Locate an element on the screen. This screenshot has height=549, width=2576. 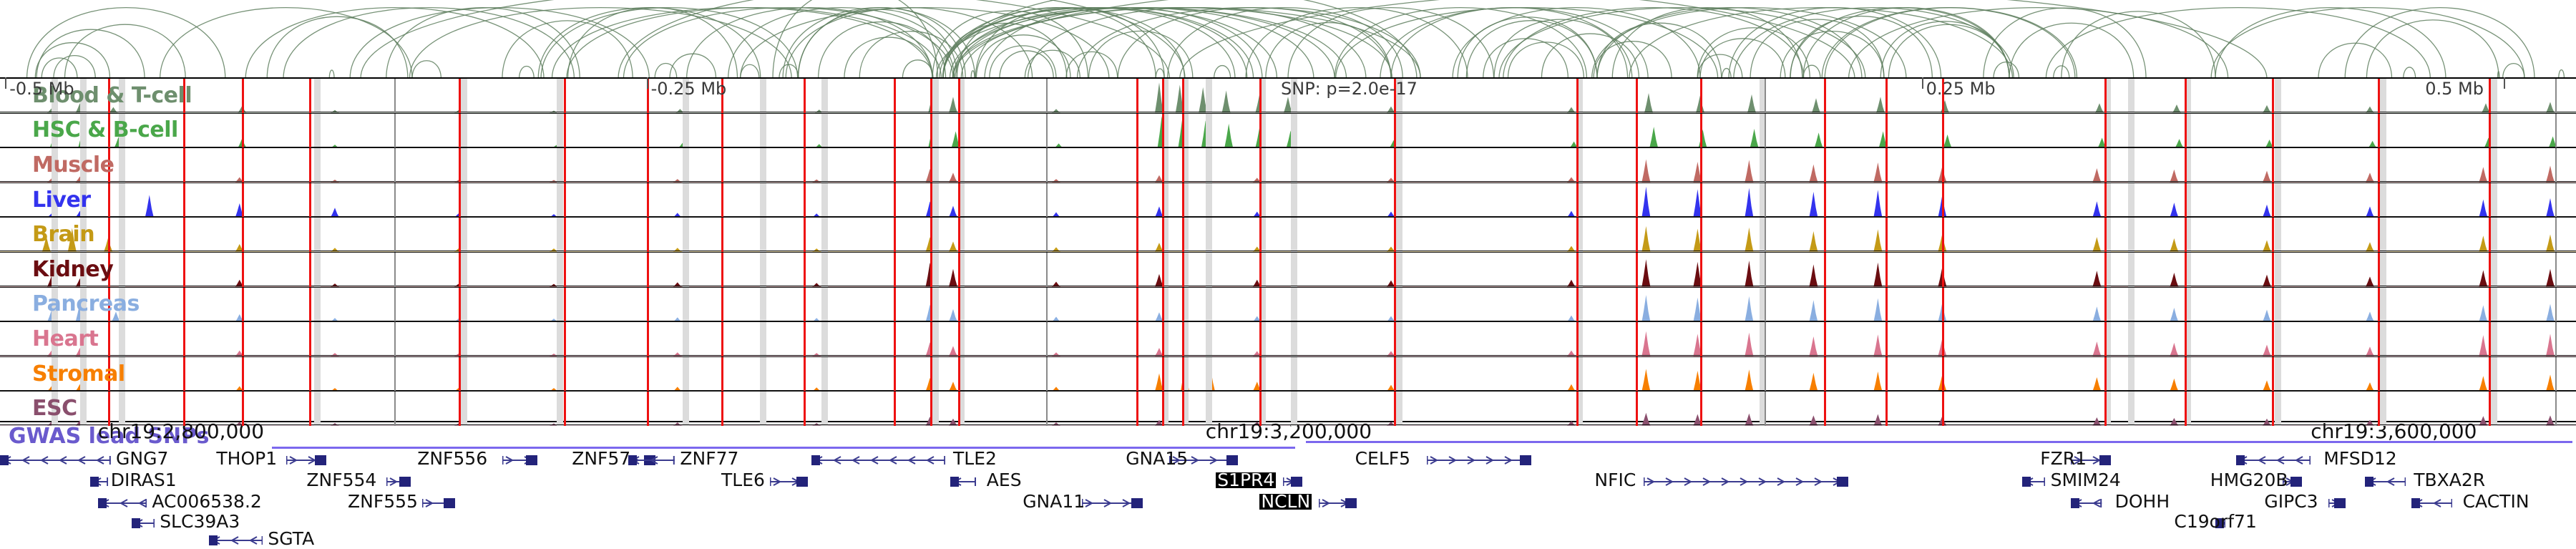
gene-aes: AES is located at coordinates (1288, 480).